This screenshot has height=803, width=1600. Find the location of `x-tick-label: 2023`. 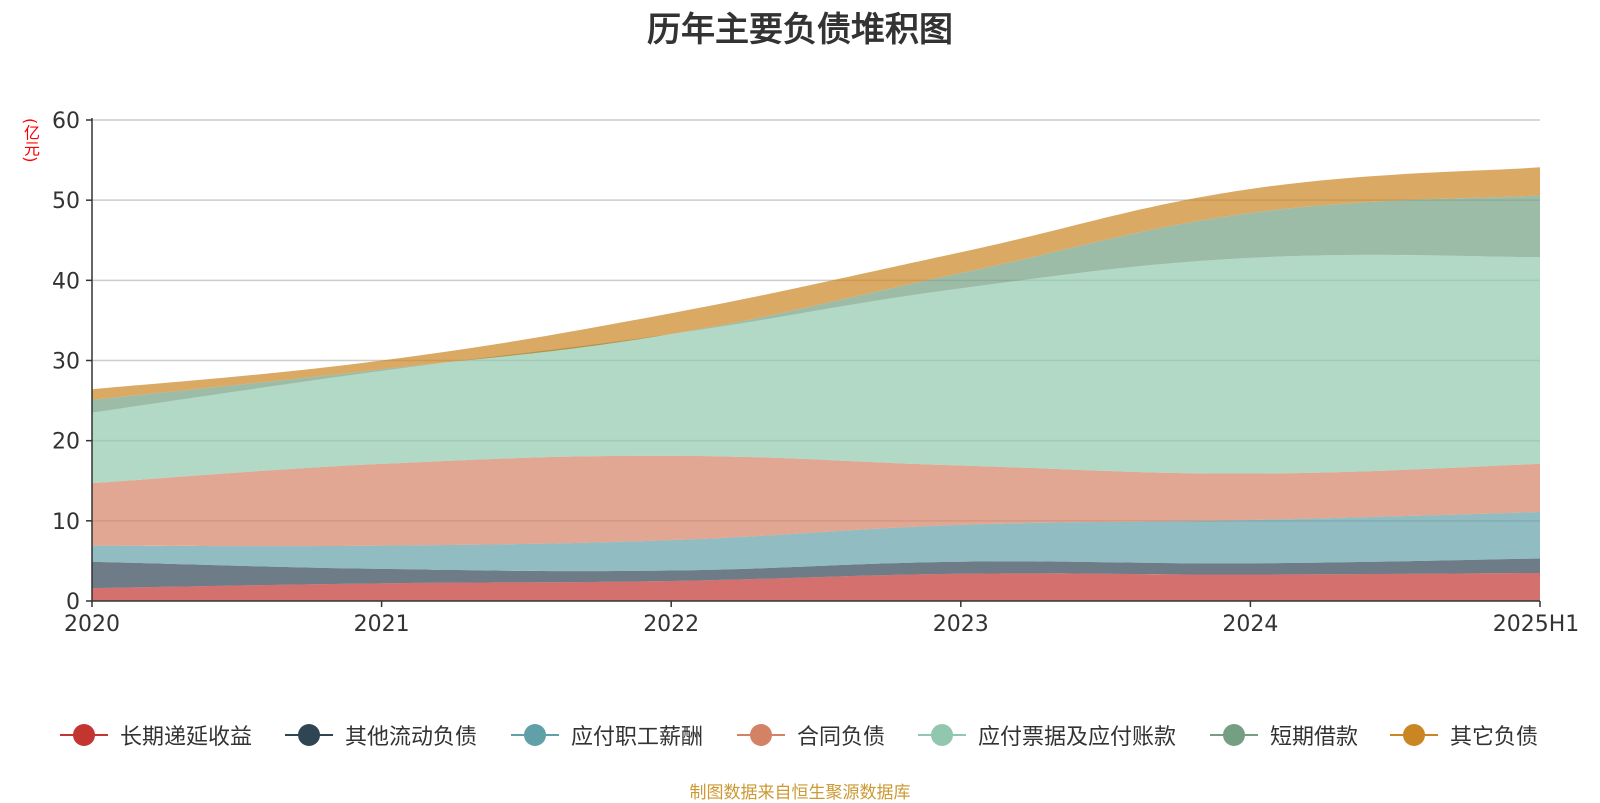

x-tick-label: 2023 is located at coordinates (961, 624).